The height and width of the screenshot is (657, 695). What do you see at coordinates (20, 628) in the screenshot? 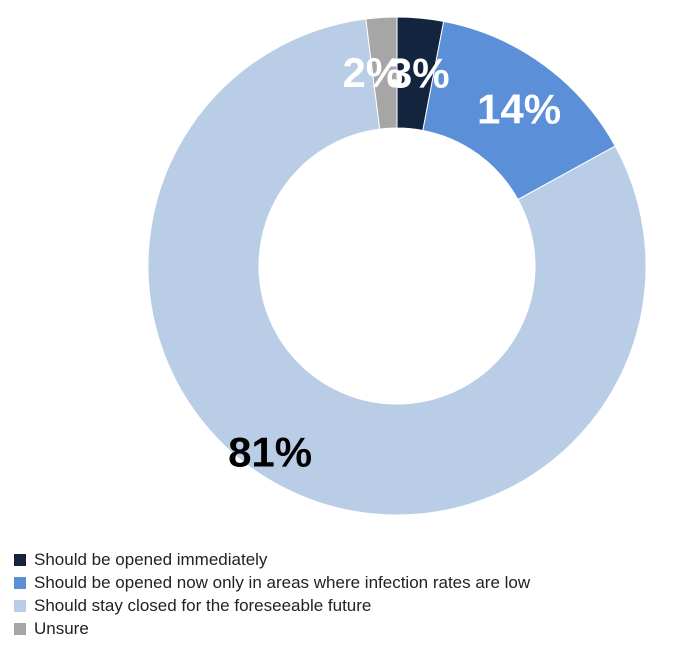
I see `legend-swatch-unsure` at bounding box center [20, 628].